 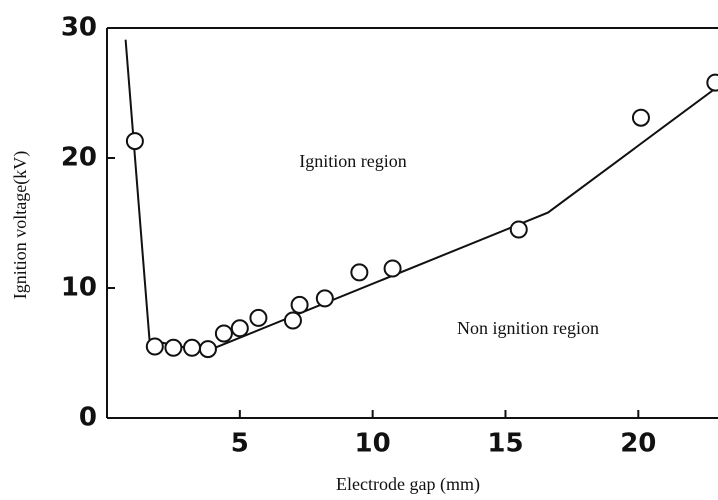 I want to click on y-tick-label: 10, so click(x=79, y=288).